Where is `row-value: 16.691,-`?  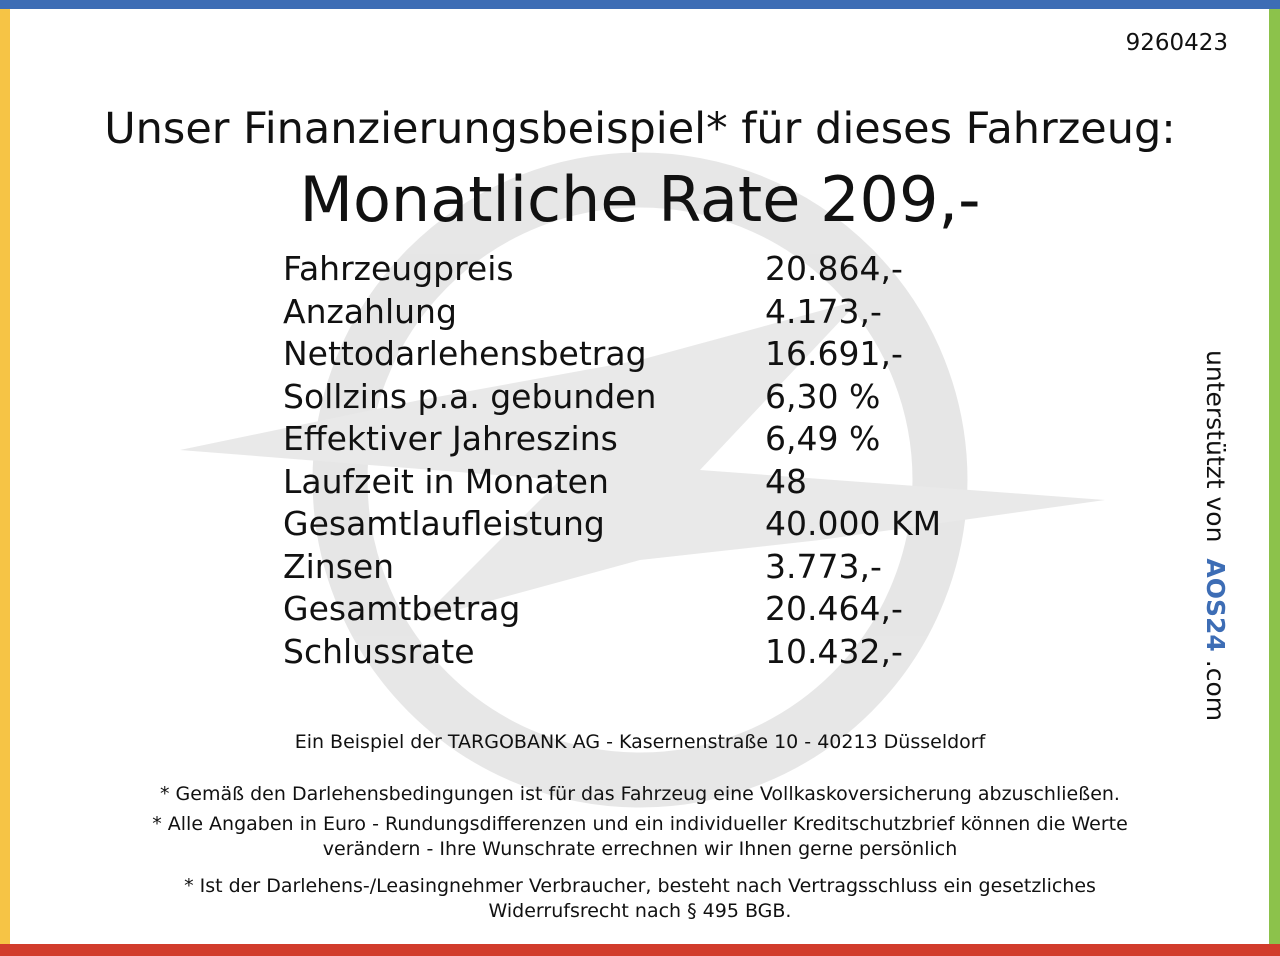
row-value: 16.691,- is located at coordinates (834, 353).